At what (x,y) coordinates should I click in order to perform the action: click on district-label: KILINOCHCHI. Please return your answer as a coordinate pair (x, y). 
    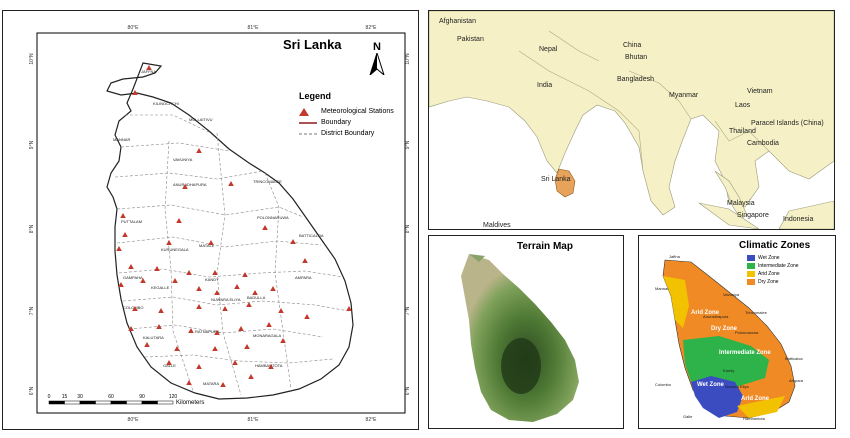
    Looking at the image, I should click on (166, 103).